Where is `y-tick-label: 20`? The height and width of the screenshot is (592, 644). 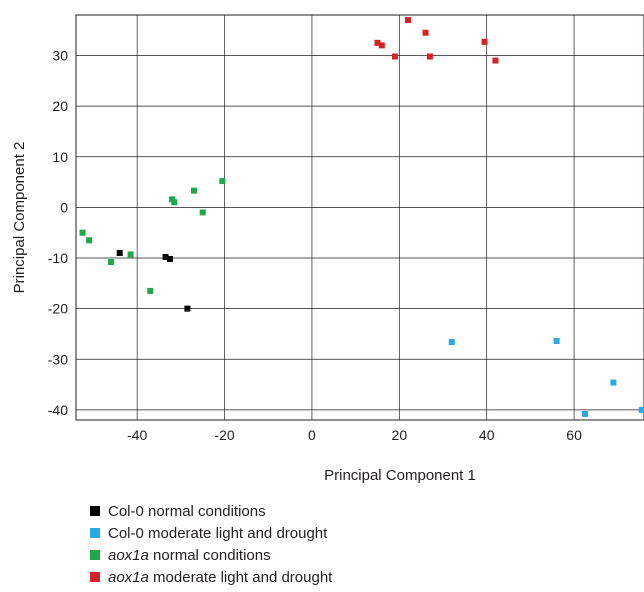
y-tick-label: 20 is located at coordinates (60, 106).